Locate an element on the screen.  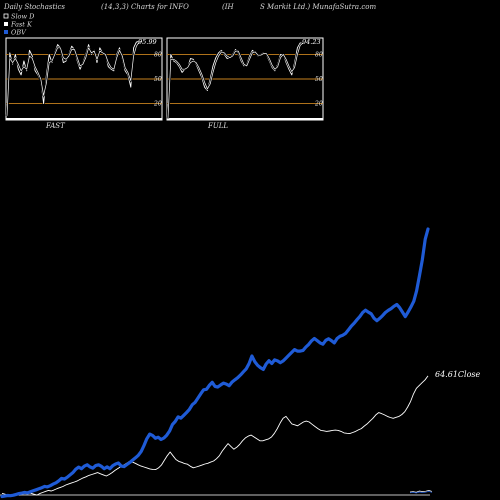
legend-label-obv: OBV is located at coordinates (19, 33).